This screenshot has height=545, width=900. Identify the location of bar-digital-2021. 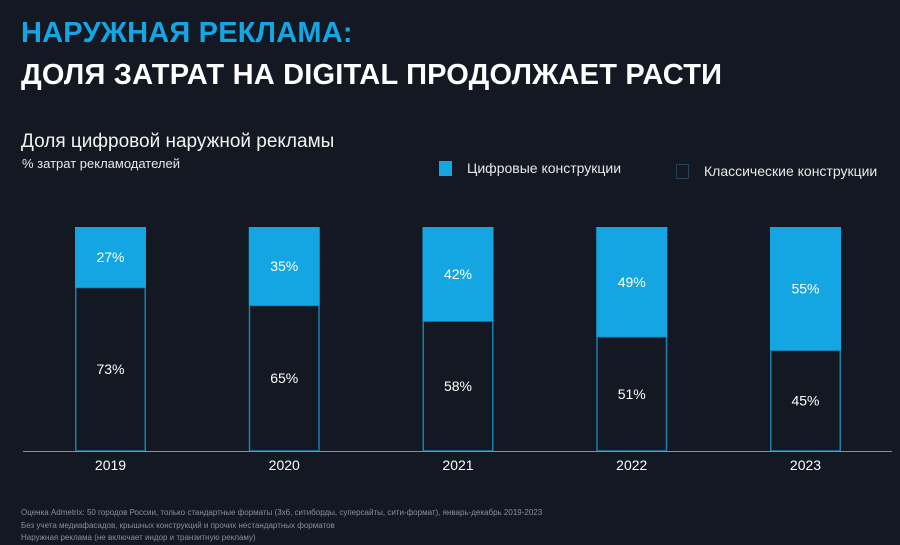
(458, 274).